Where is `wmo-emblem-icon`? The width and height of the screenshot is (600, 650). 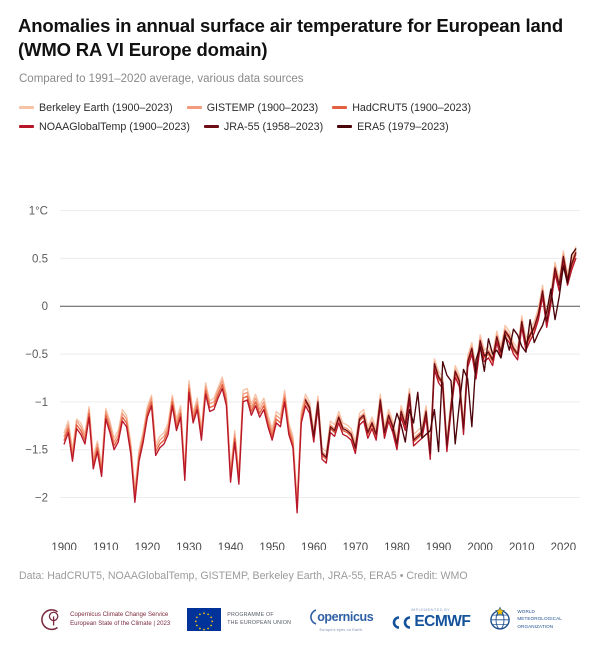
wmo-emblem-icon is located at coordinates (500, 618).